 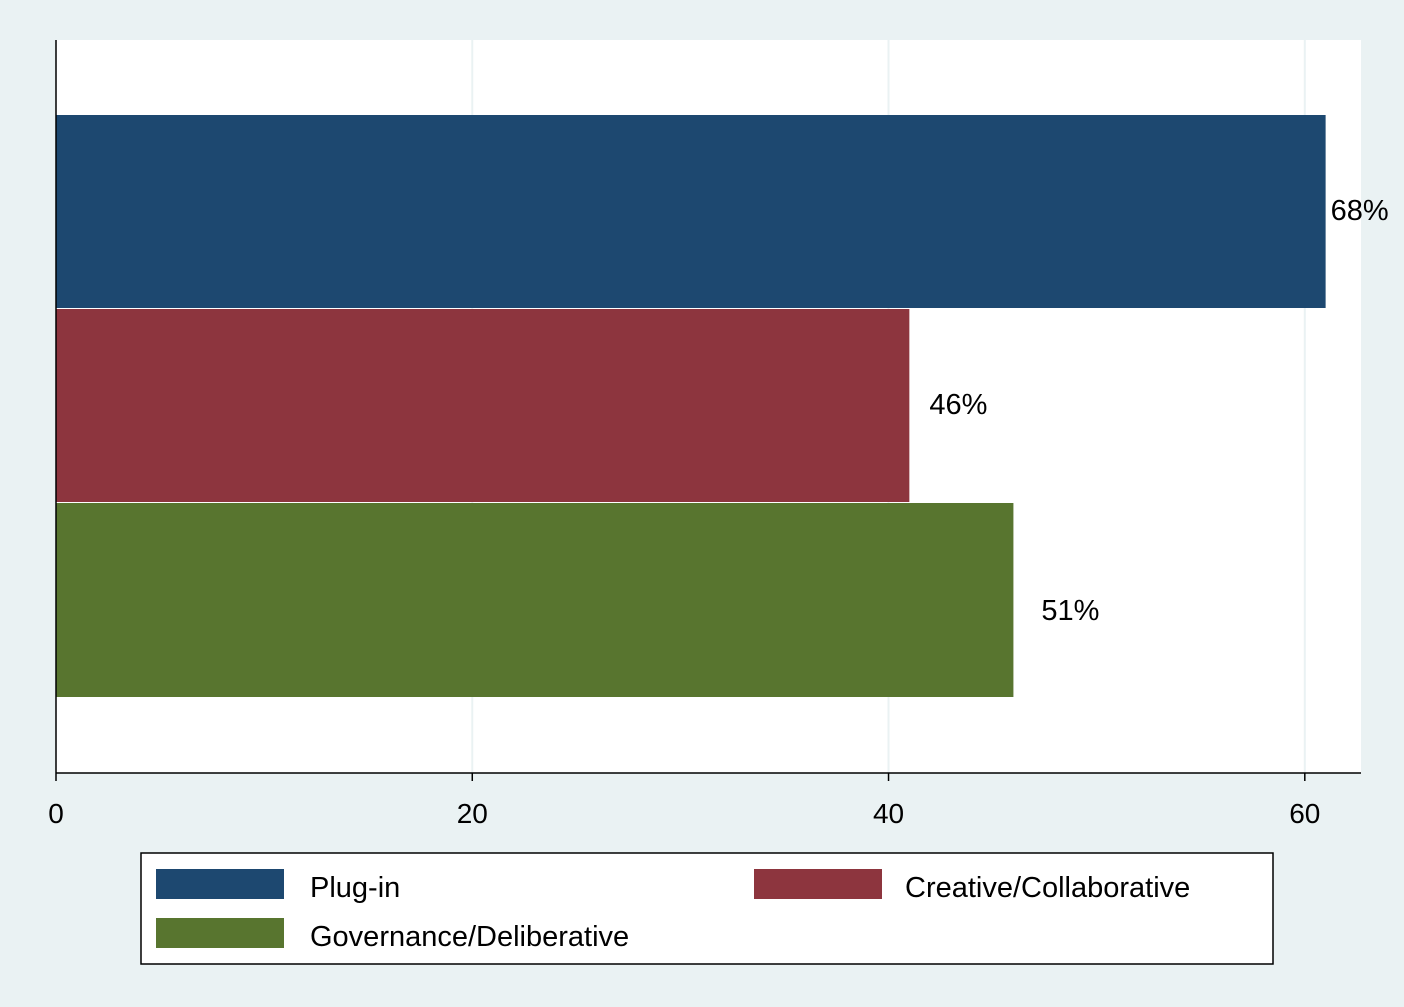 What do you see at coordinates (1047, 888) in the screenshot?
I see `legend-label-creative-collaborative: Creative/Collaborative` at bounding box center [1047, 888].